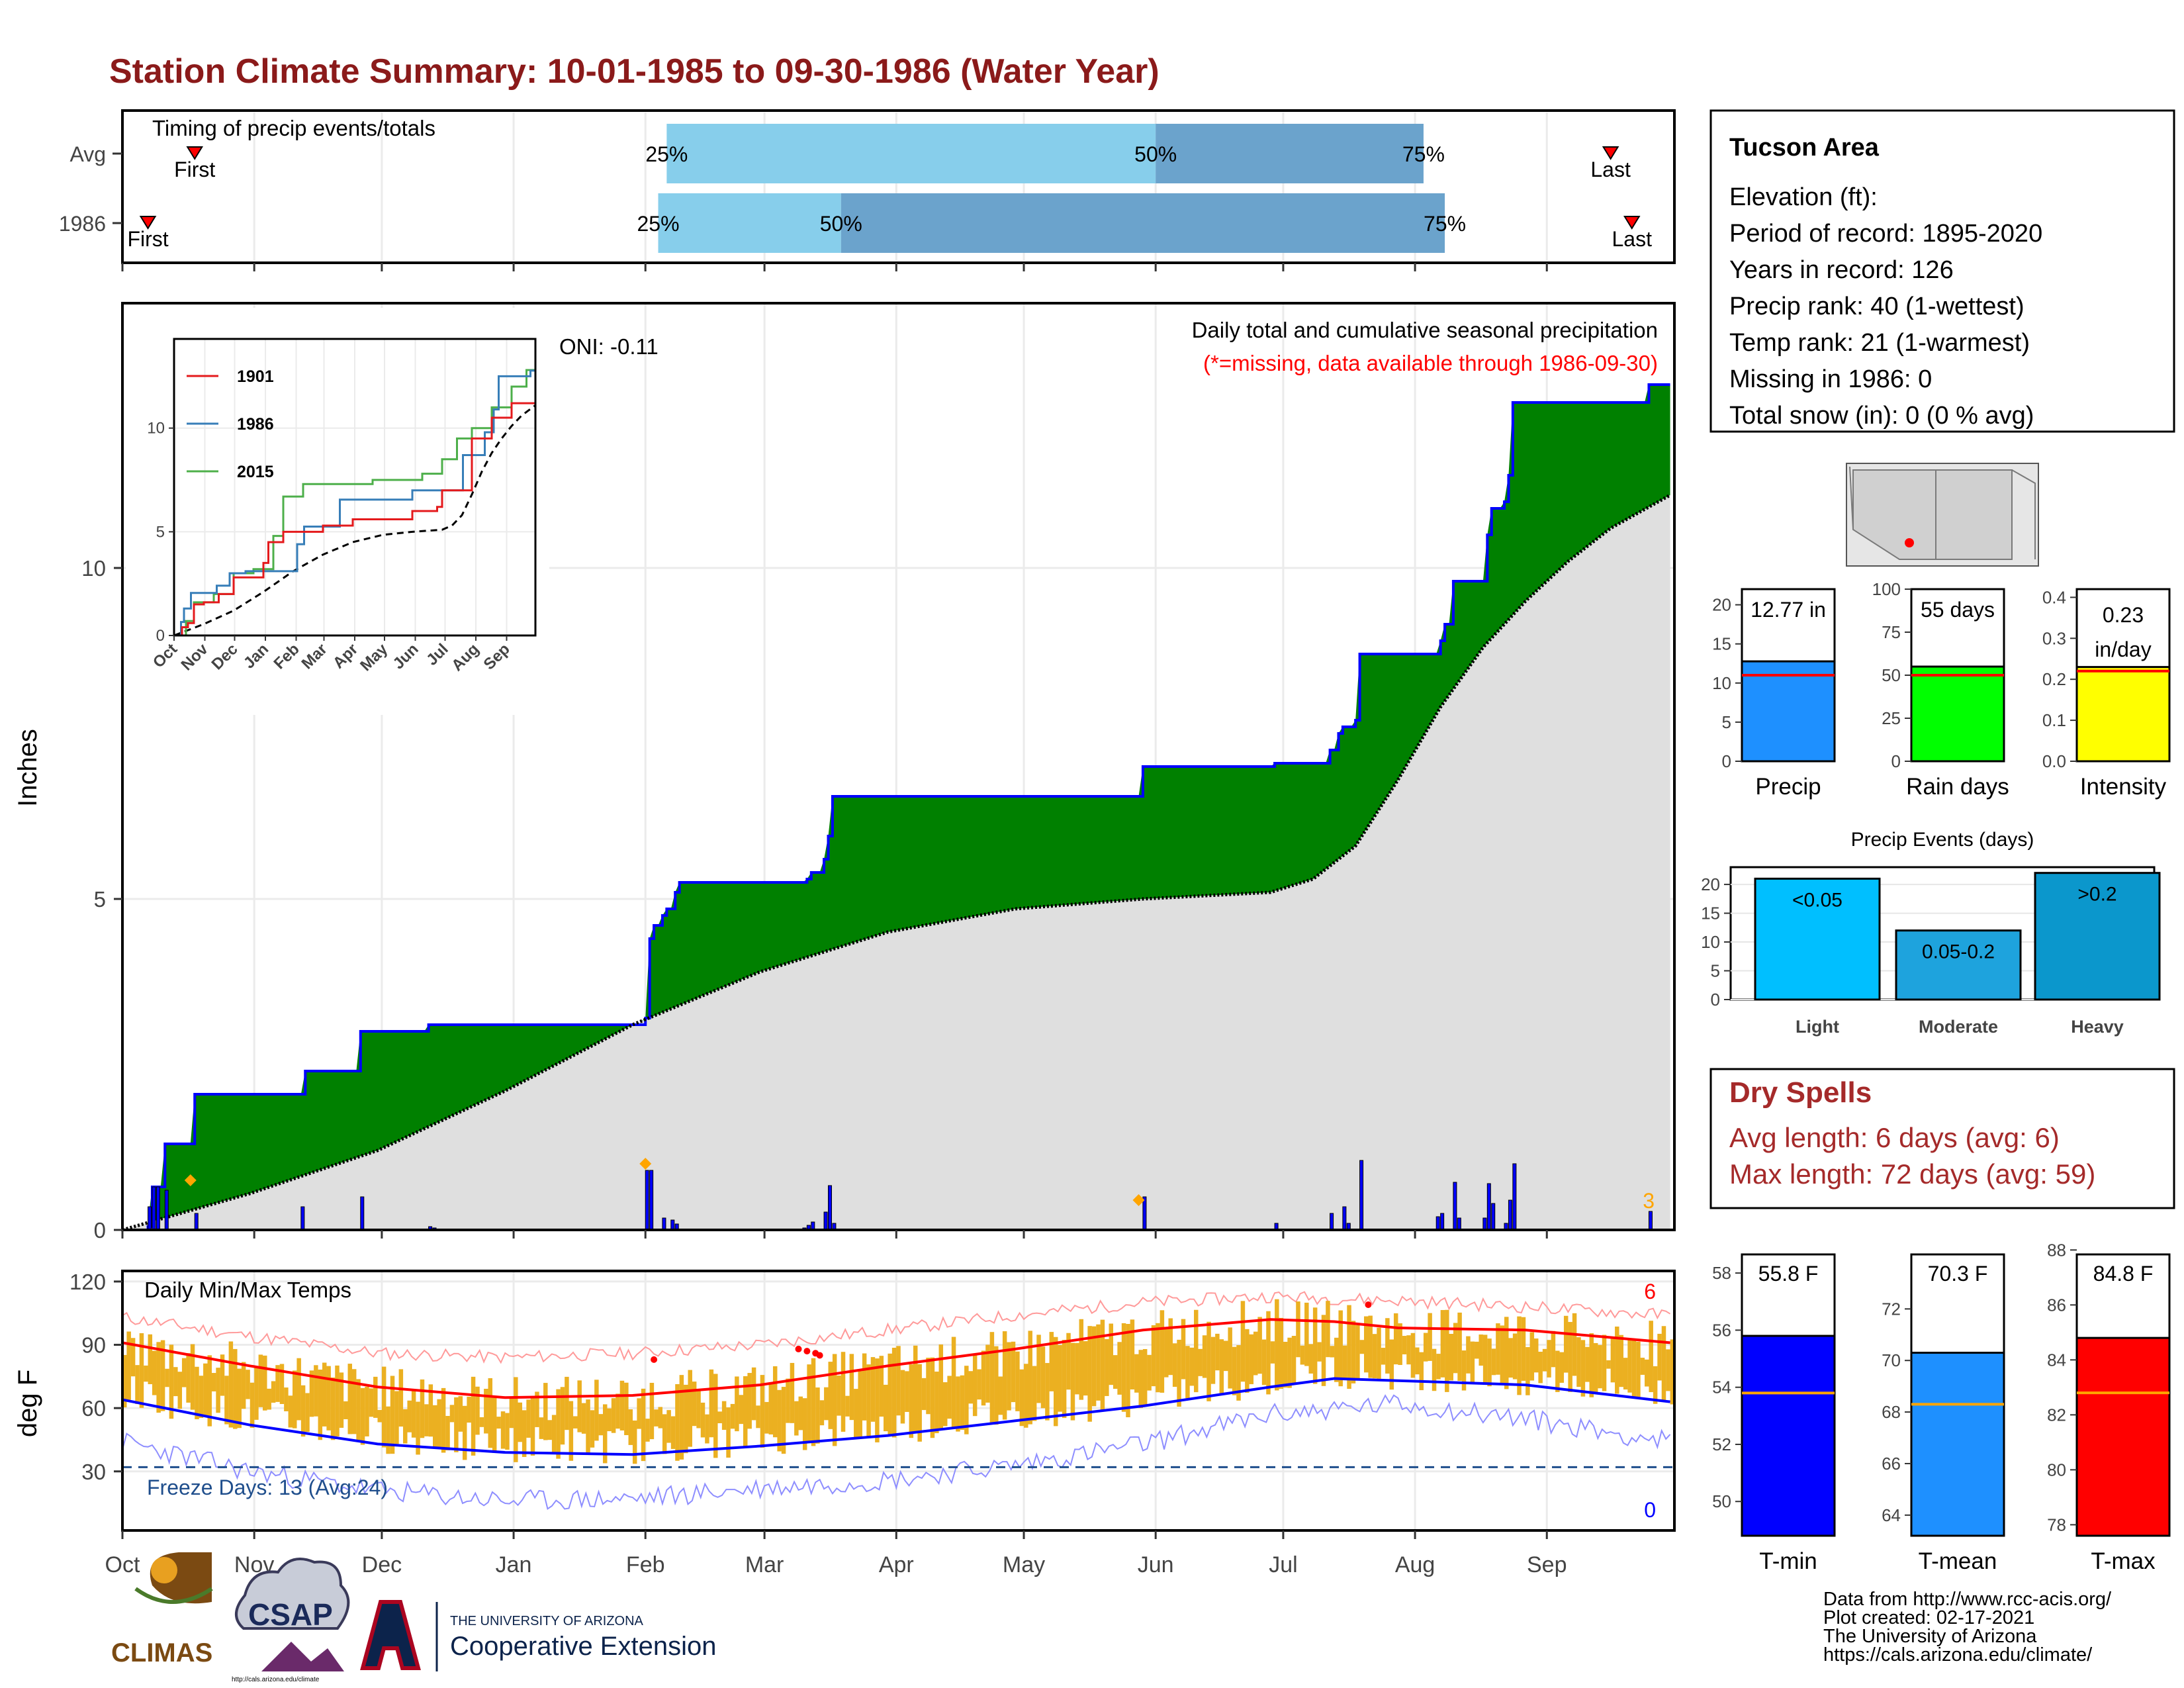 This screenshot has height=1688, width=2184. I want to click on first-event-marker, so click(148, 223).